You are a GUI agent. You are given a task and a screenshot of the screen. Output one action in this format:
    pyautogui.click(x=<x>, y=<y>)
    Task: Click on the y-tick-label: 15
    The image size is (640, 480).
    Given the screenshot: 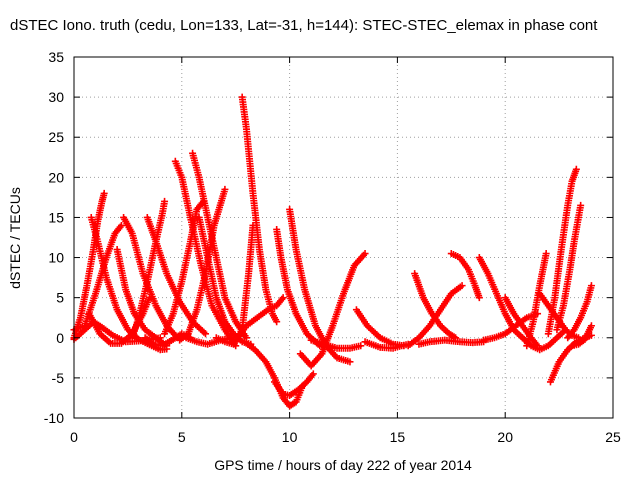 What is the action you would take?
    pyautogui.click(x=56, y=217)
    